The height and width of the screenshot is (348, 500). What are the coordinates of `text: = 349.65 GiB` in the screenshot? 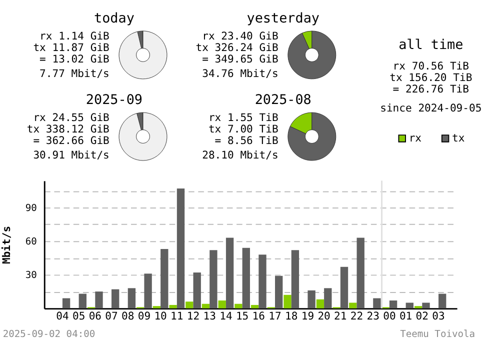 It's located at (240, 60).